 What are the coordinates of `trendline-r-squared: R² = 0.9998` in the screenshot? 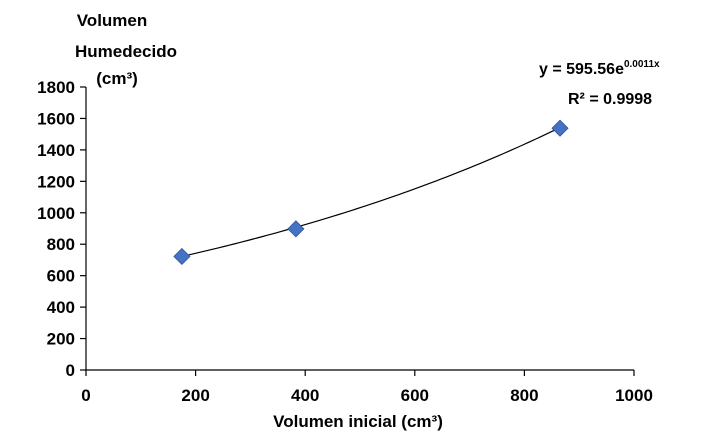 It's located at (610, 99).